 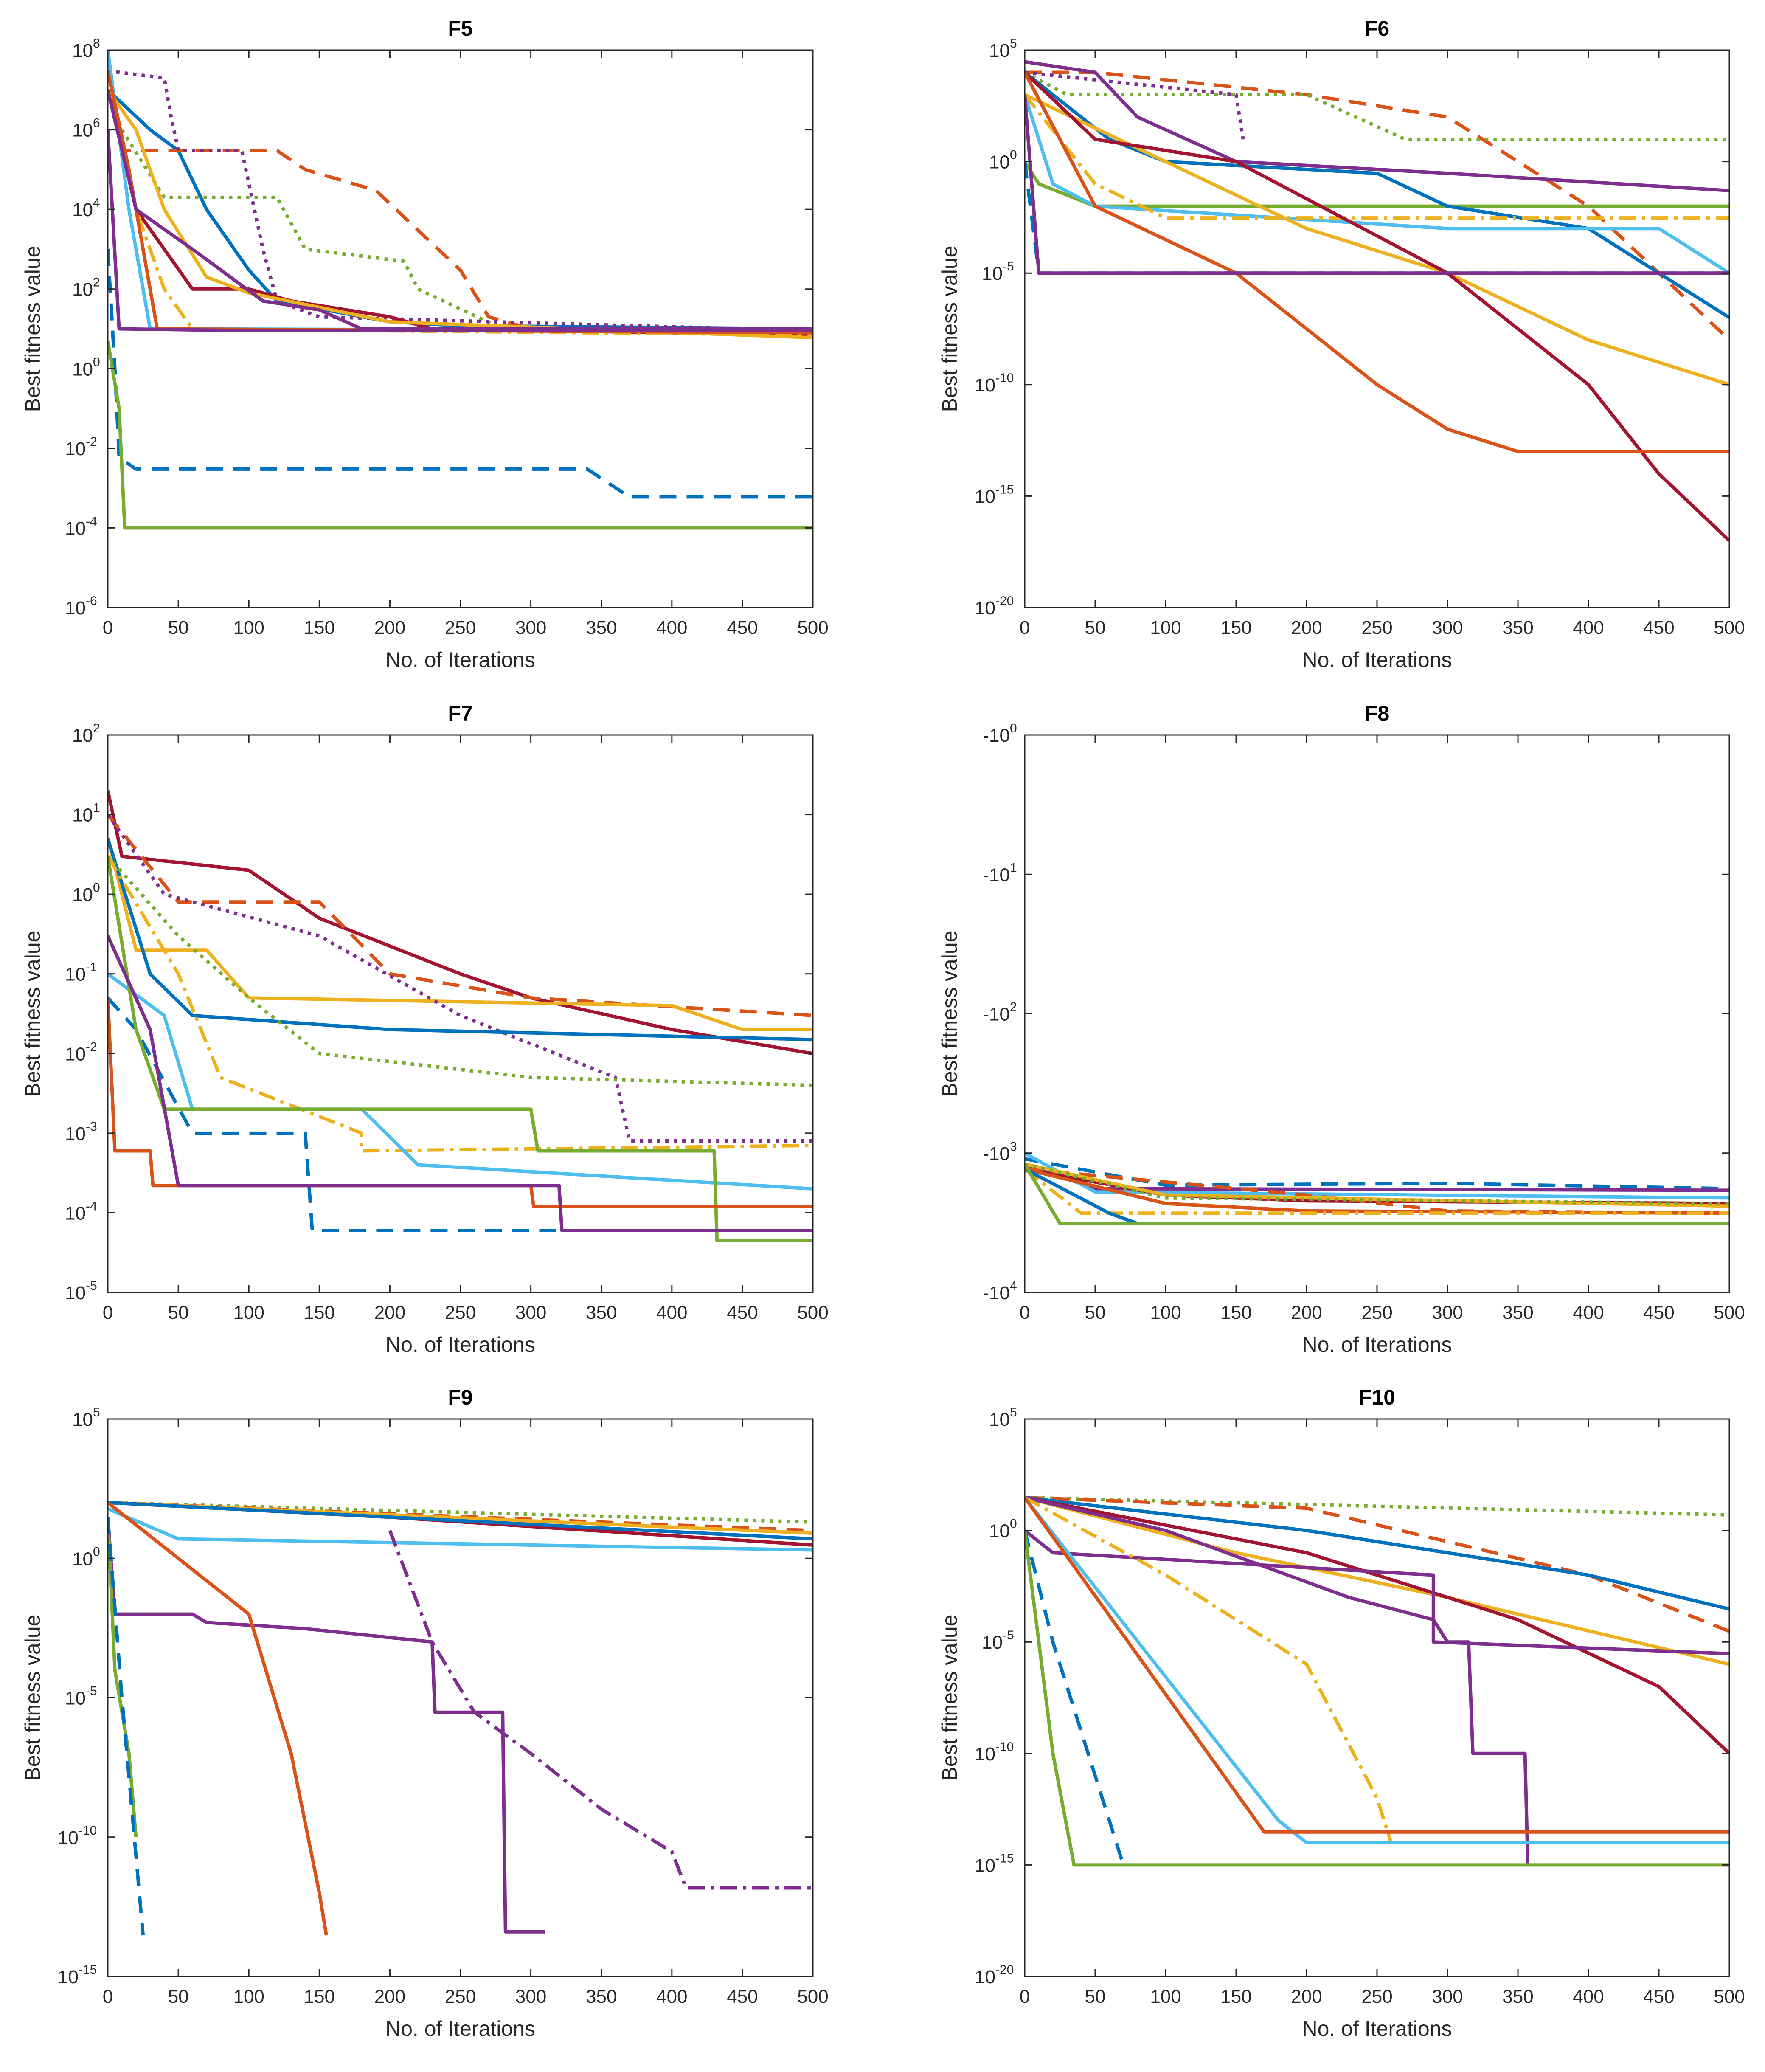 I want to click on chart-title: F10, so click(x=1377, y=1397).